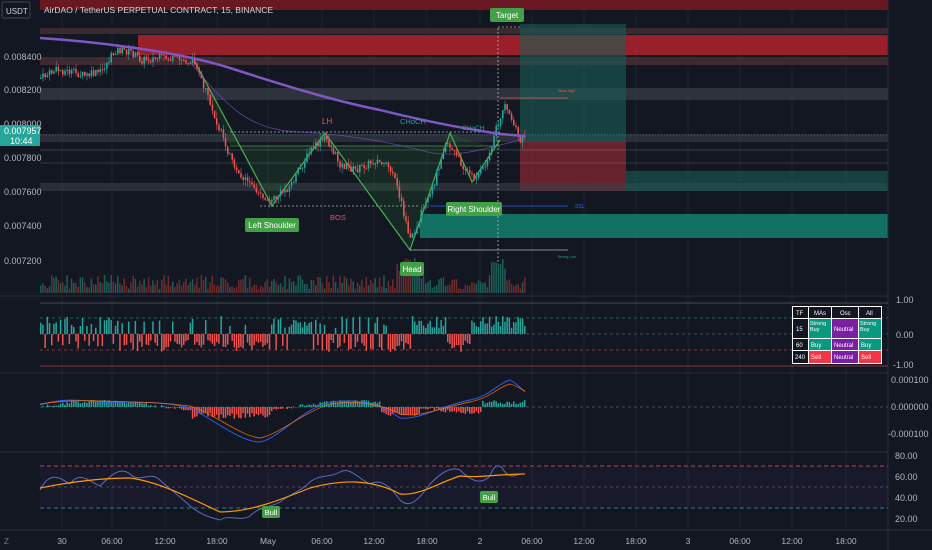  I want to click on osc1-axis-label: 0.00, so click(905, 335).